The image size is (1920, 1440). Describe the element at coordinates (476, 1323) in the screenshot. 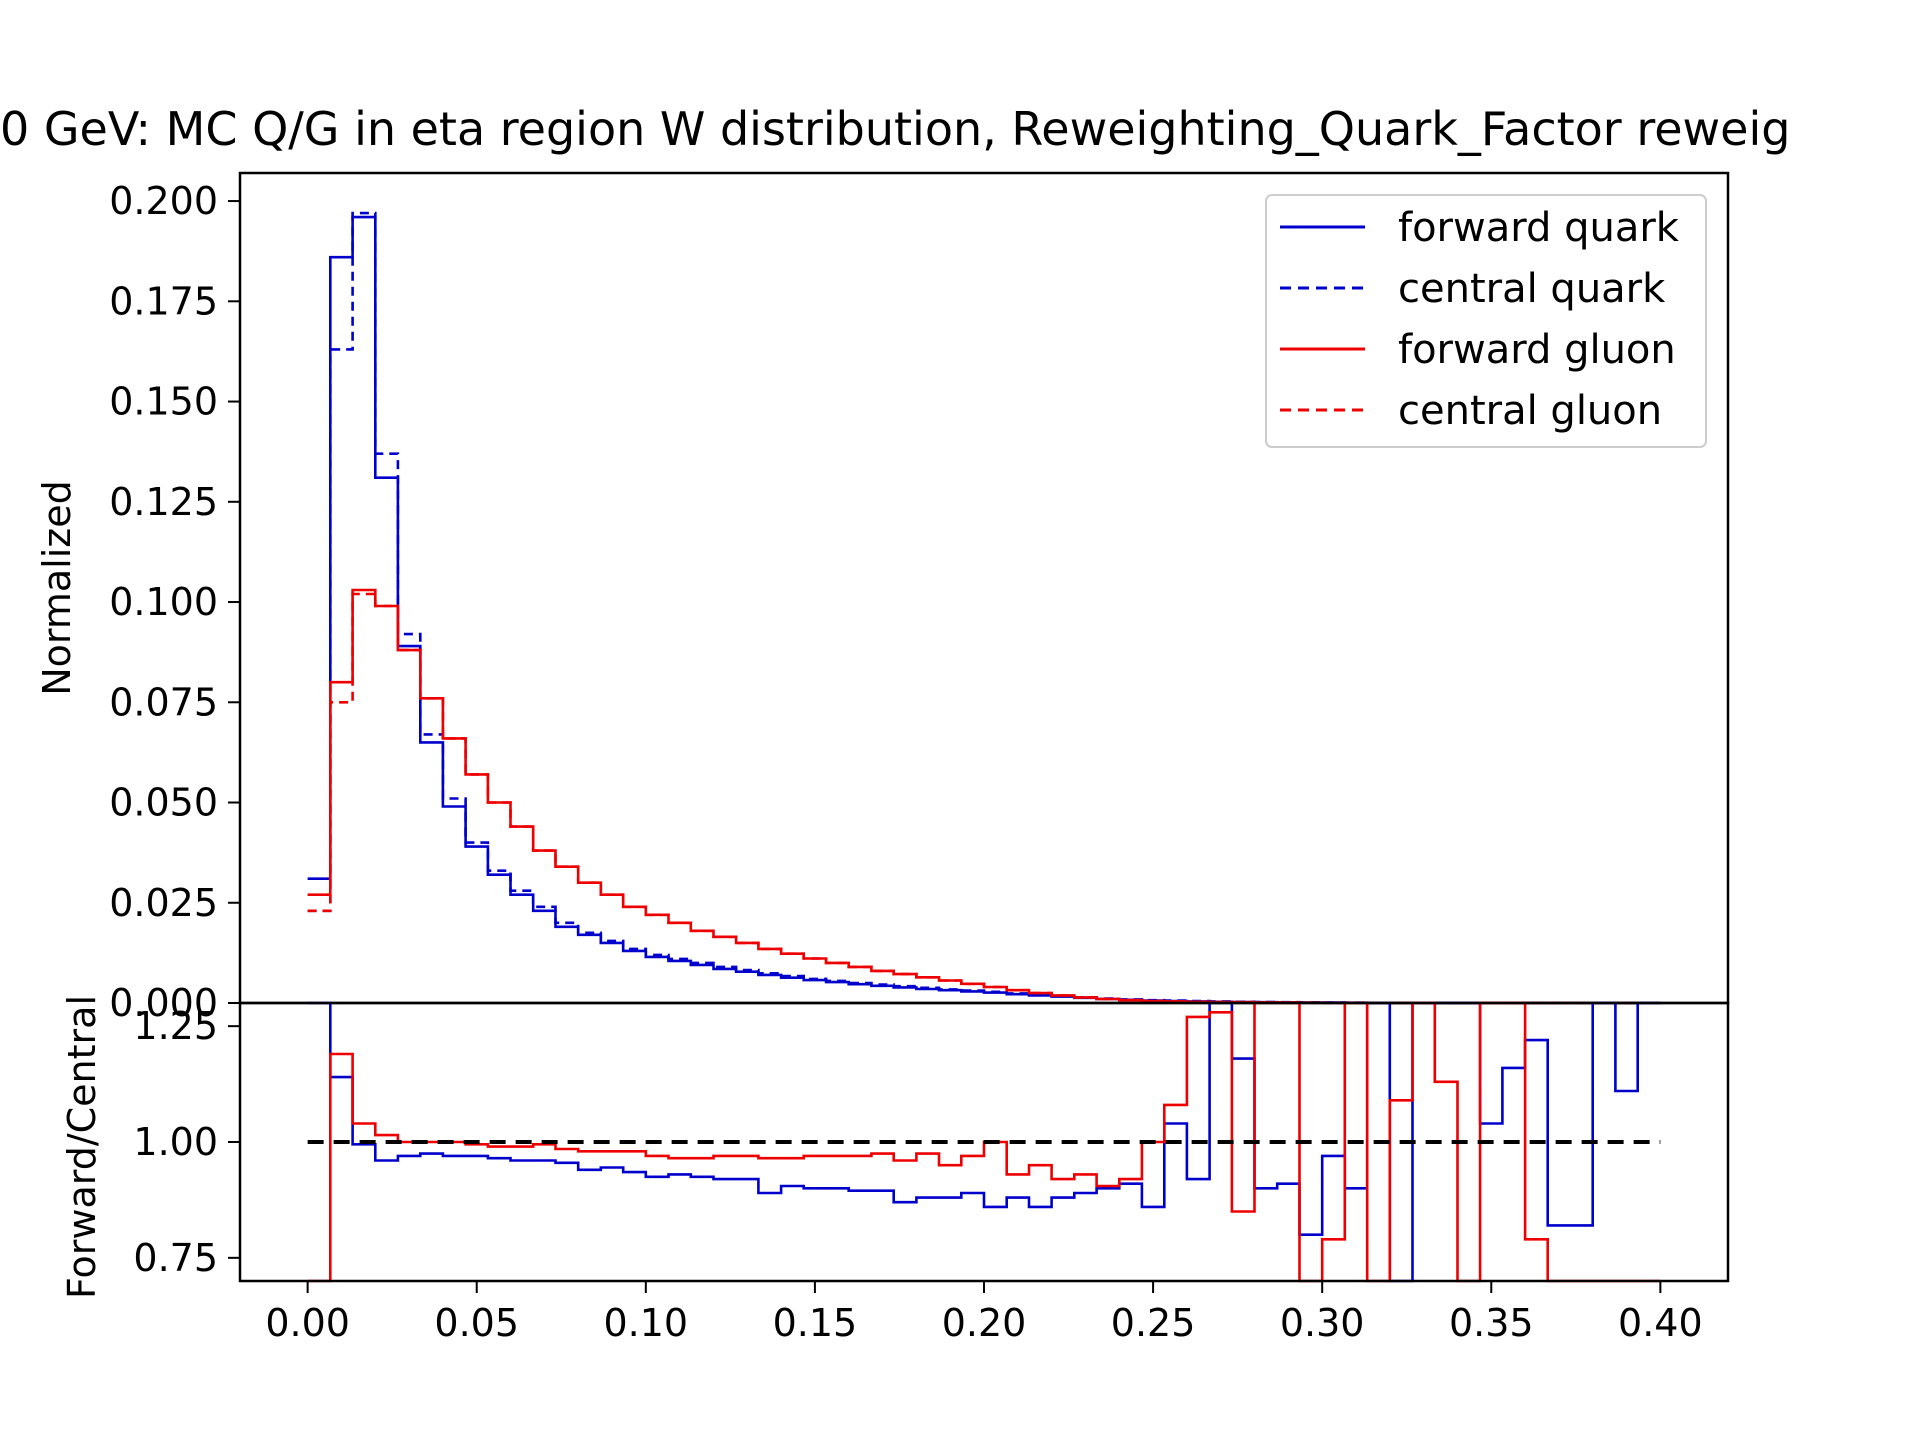

I see `x-tick-label: 0.05` at that location.